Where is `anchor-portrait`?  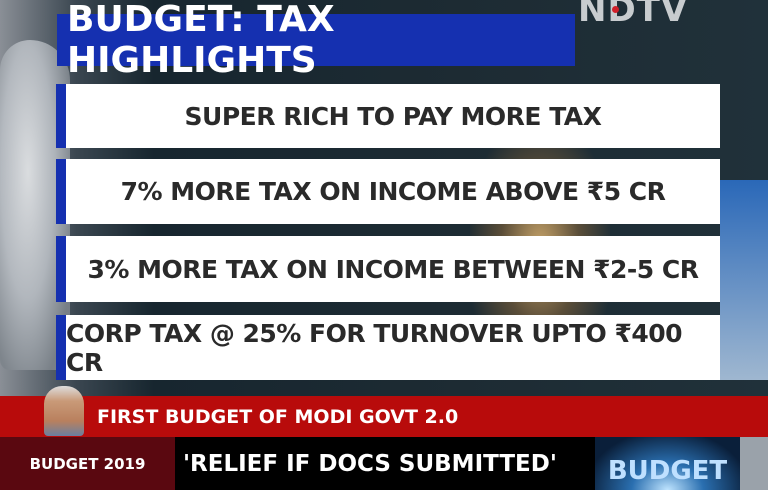
anchor-portrait is located at coordinates (64, 411).